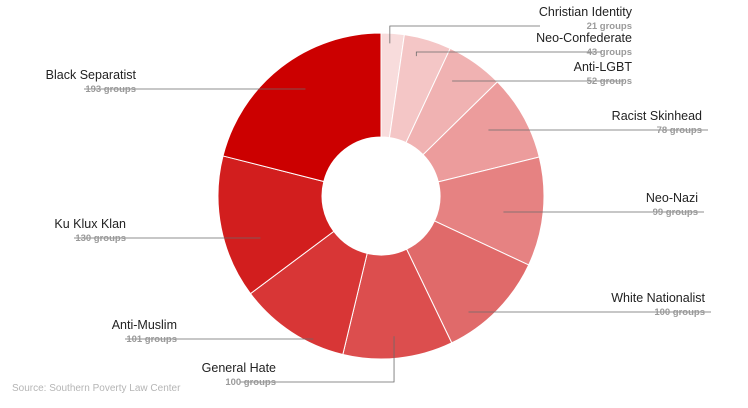 This screenshot has height=408, width=748. I want to click on label-general-hate: General Hate, so click(239, 368).